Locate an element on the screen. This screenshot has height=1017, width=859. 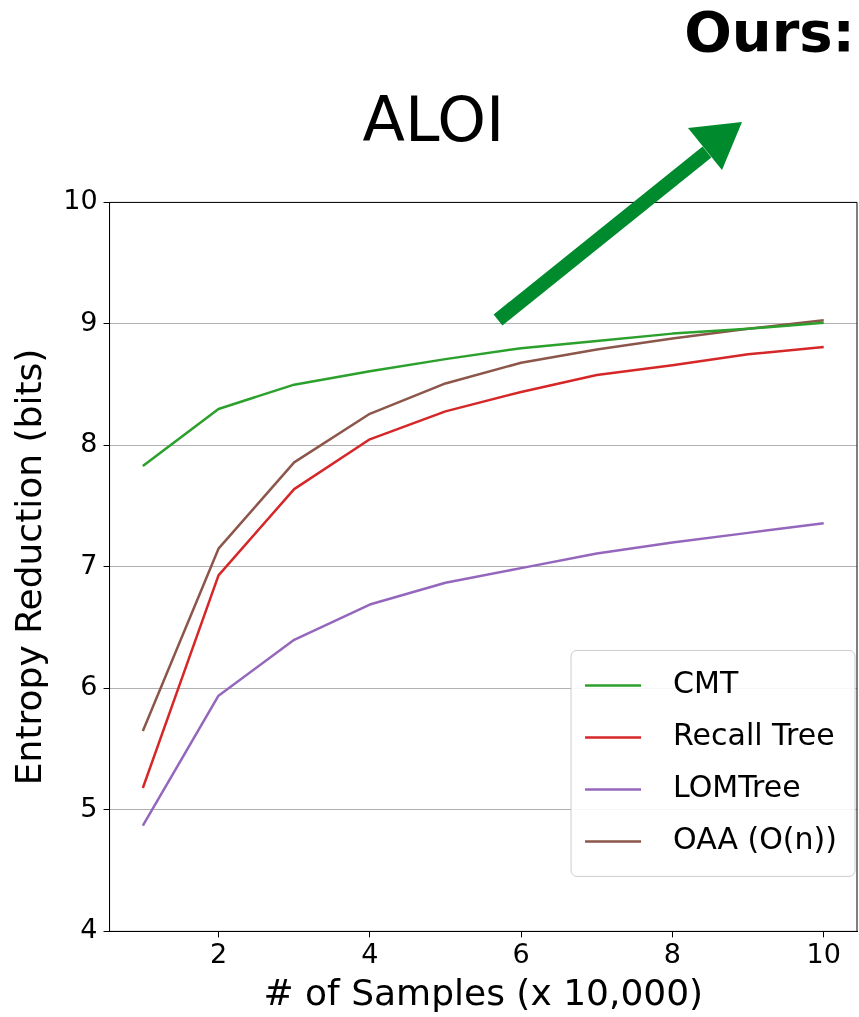
x-tick-label: 10 is located at coordinates (823, 953).